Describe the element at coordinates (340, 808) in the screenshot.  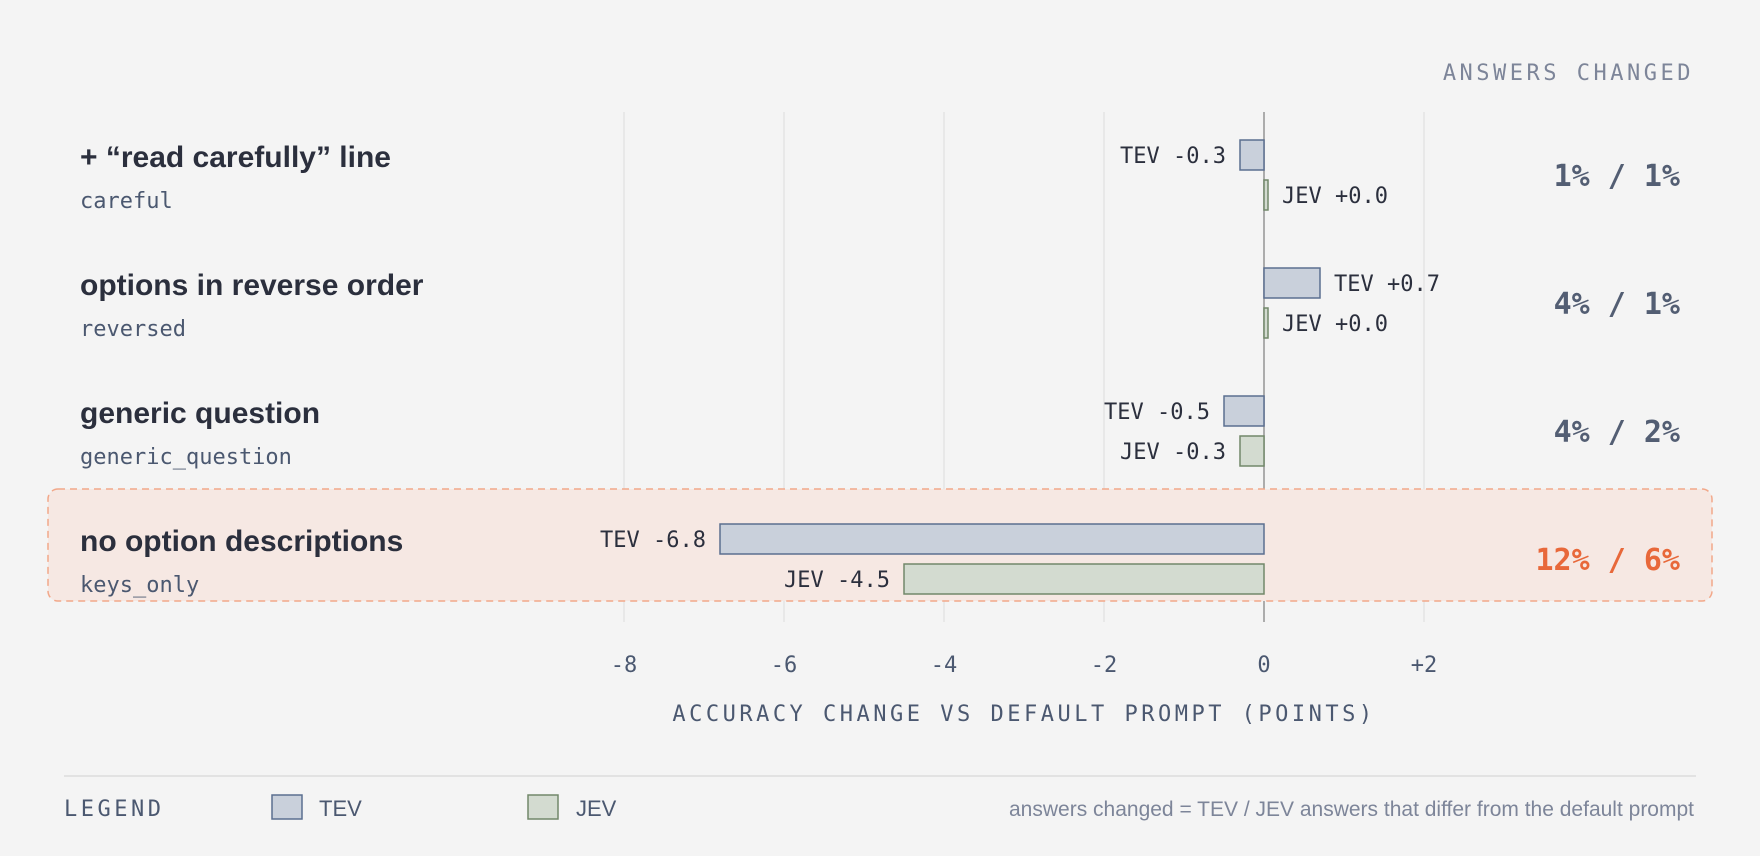
I see `legend-label-tev: TEV` at that location.